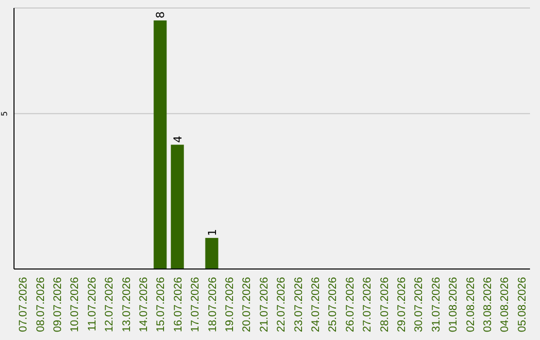 The height and width of the screenshot is (340, 540). Describe the element at coordinates (316, 304) in the screenshot. I see `x-tick-label: 24.07.2026` at that location.